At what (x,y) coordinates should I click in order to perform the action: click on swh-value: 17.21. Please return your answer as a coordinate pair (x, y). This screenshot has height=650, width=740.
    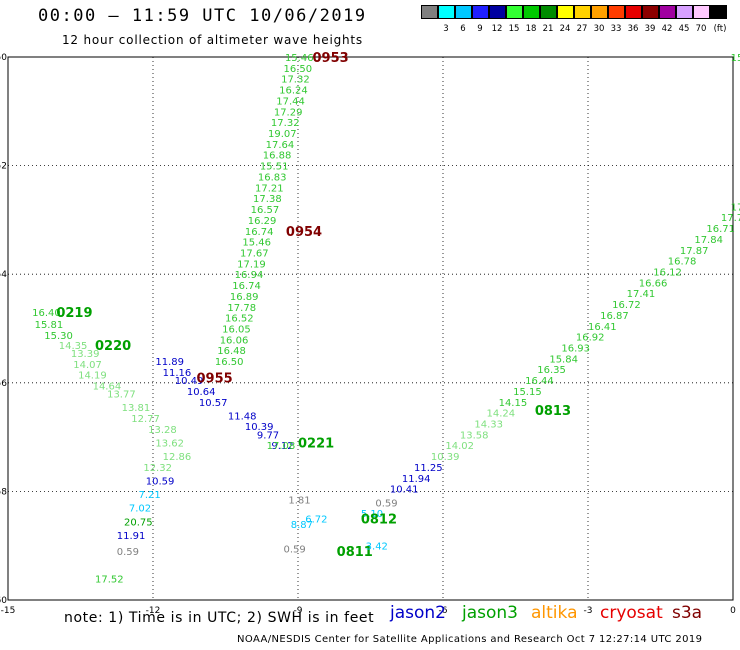
    Looking at the image, I should click on (269, 188).